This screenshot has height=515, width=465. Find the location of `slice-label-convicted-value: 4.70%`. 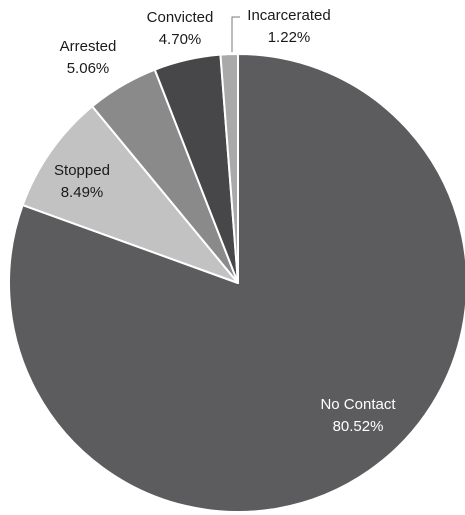

slice-label-convicted-value: 4.70% is located at coordinates (180, 39).